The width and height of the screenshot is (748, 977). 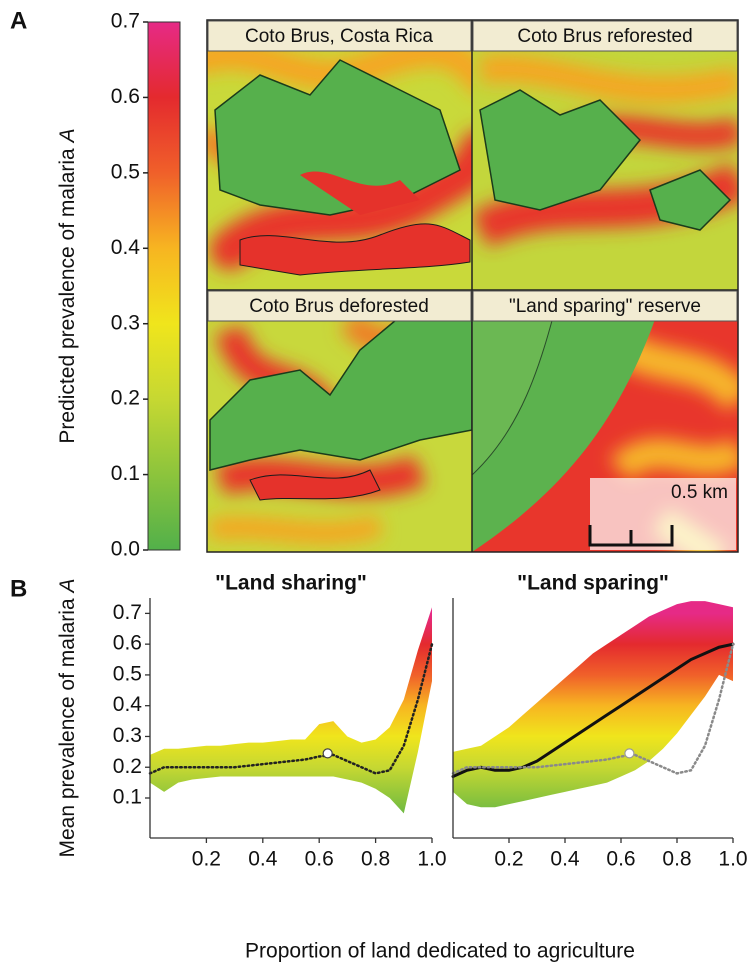 What do you see at coordinates (605, 306) in the screenshot?
I see `map-title: "Land sparing" reserve` at bounding box center [605, 306].